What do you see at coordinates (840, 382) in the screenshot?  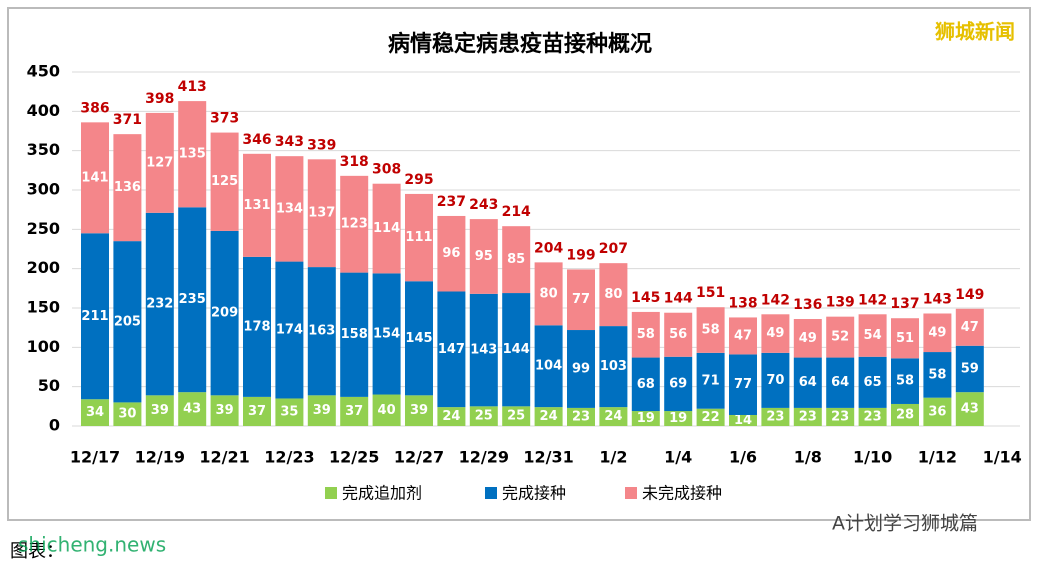 I see `segment-label: 64` at bounding box center [840, 382].